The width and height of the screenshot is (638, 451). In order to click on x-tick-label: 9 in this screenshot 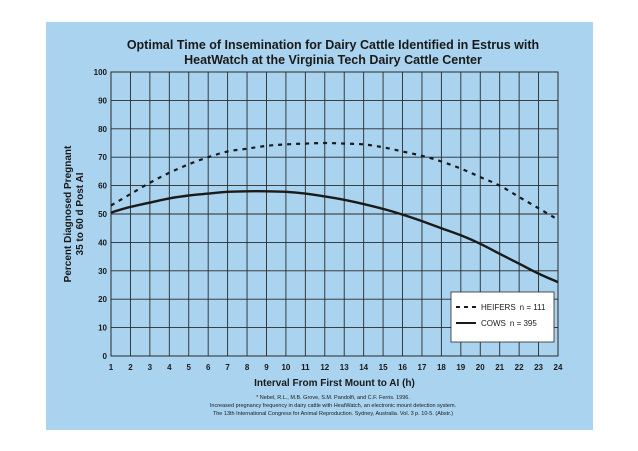, I will do `click(266, 367)`.